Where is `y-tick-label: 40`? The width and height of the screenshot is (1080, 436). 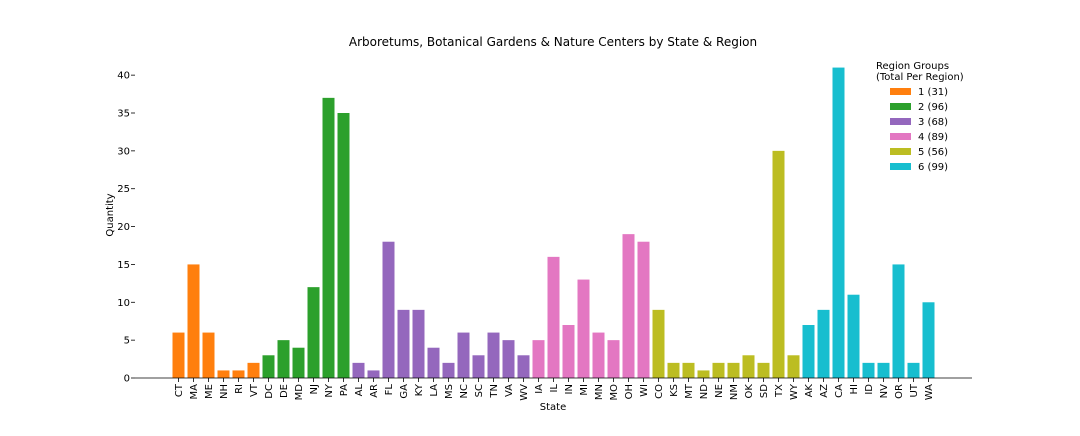
y-tick-label: 40 is located at coordinates (123, 76).